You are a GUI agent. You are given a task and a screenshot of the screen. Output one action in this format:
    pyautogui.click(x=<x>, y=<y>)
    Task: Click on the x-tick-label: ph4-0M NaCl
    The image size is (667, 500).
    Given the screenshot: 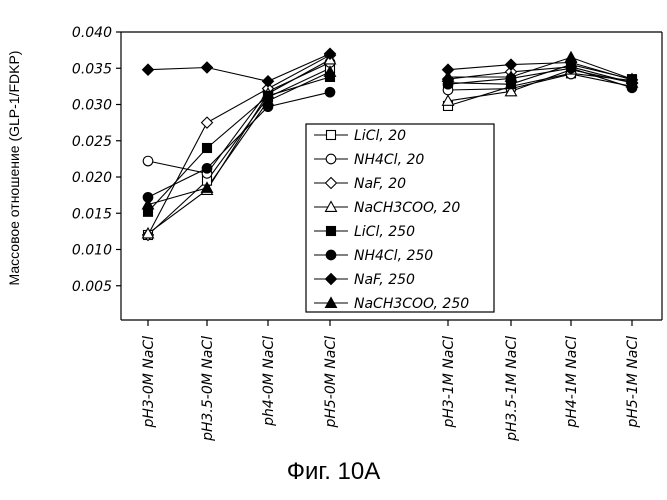 What is the action you would take?
    pyautogui.click(x=269, y=381)
    